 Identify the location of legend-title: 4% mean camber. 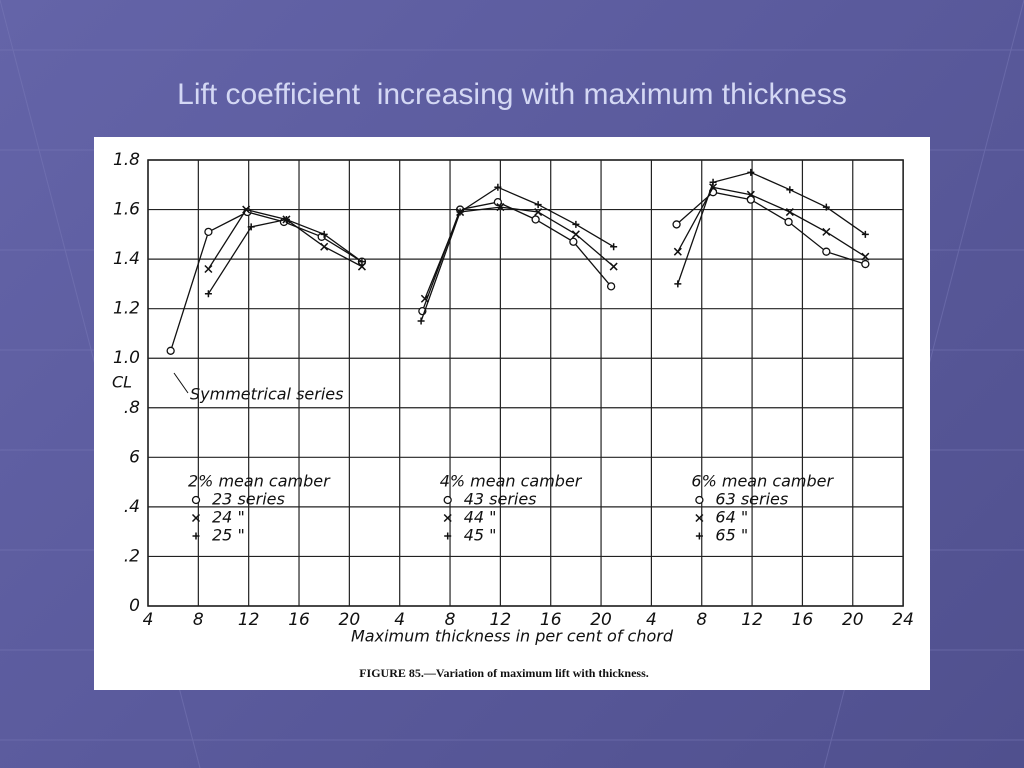
(511, 481).